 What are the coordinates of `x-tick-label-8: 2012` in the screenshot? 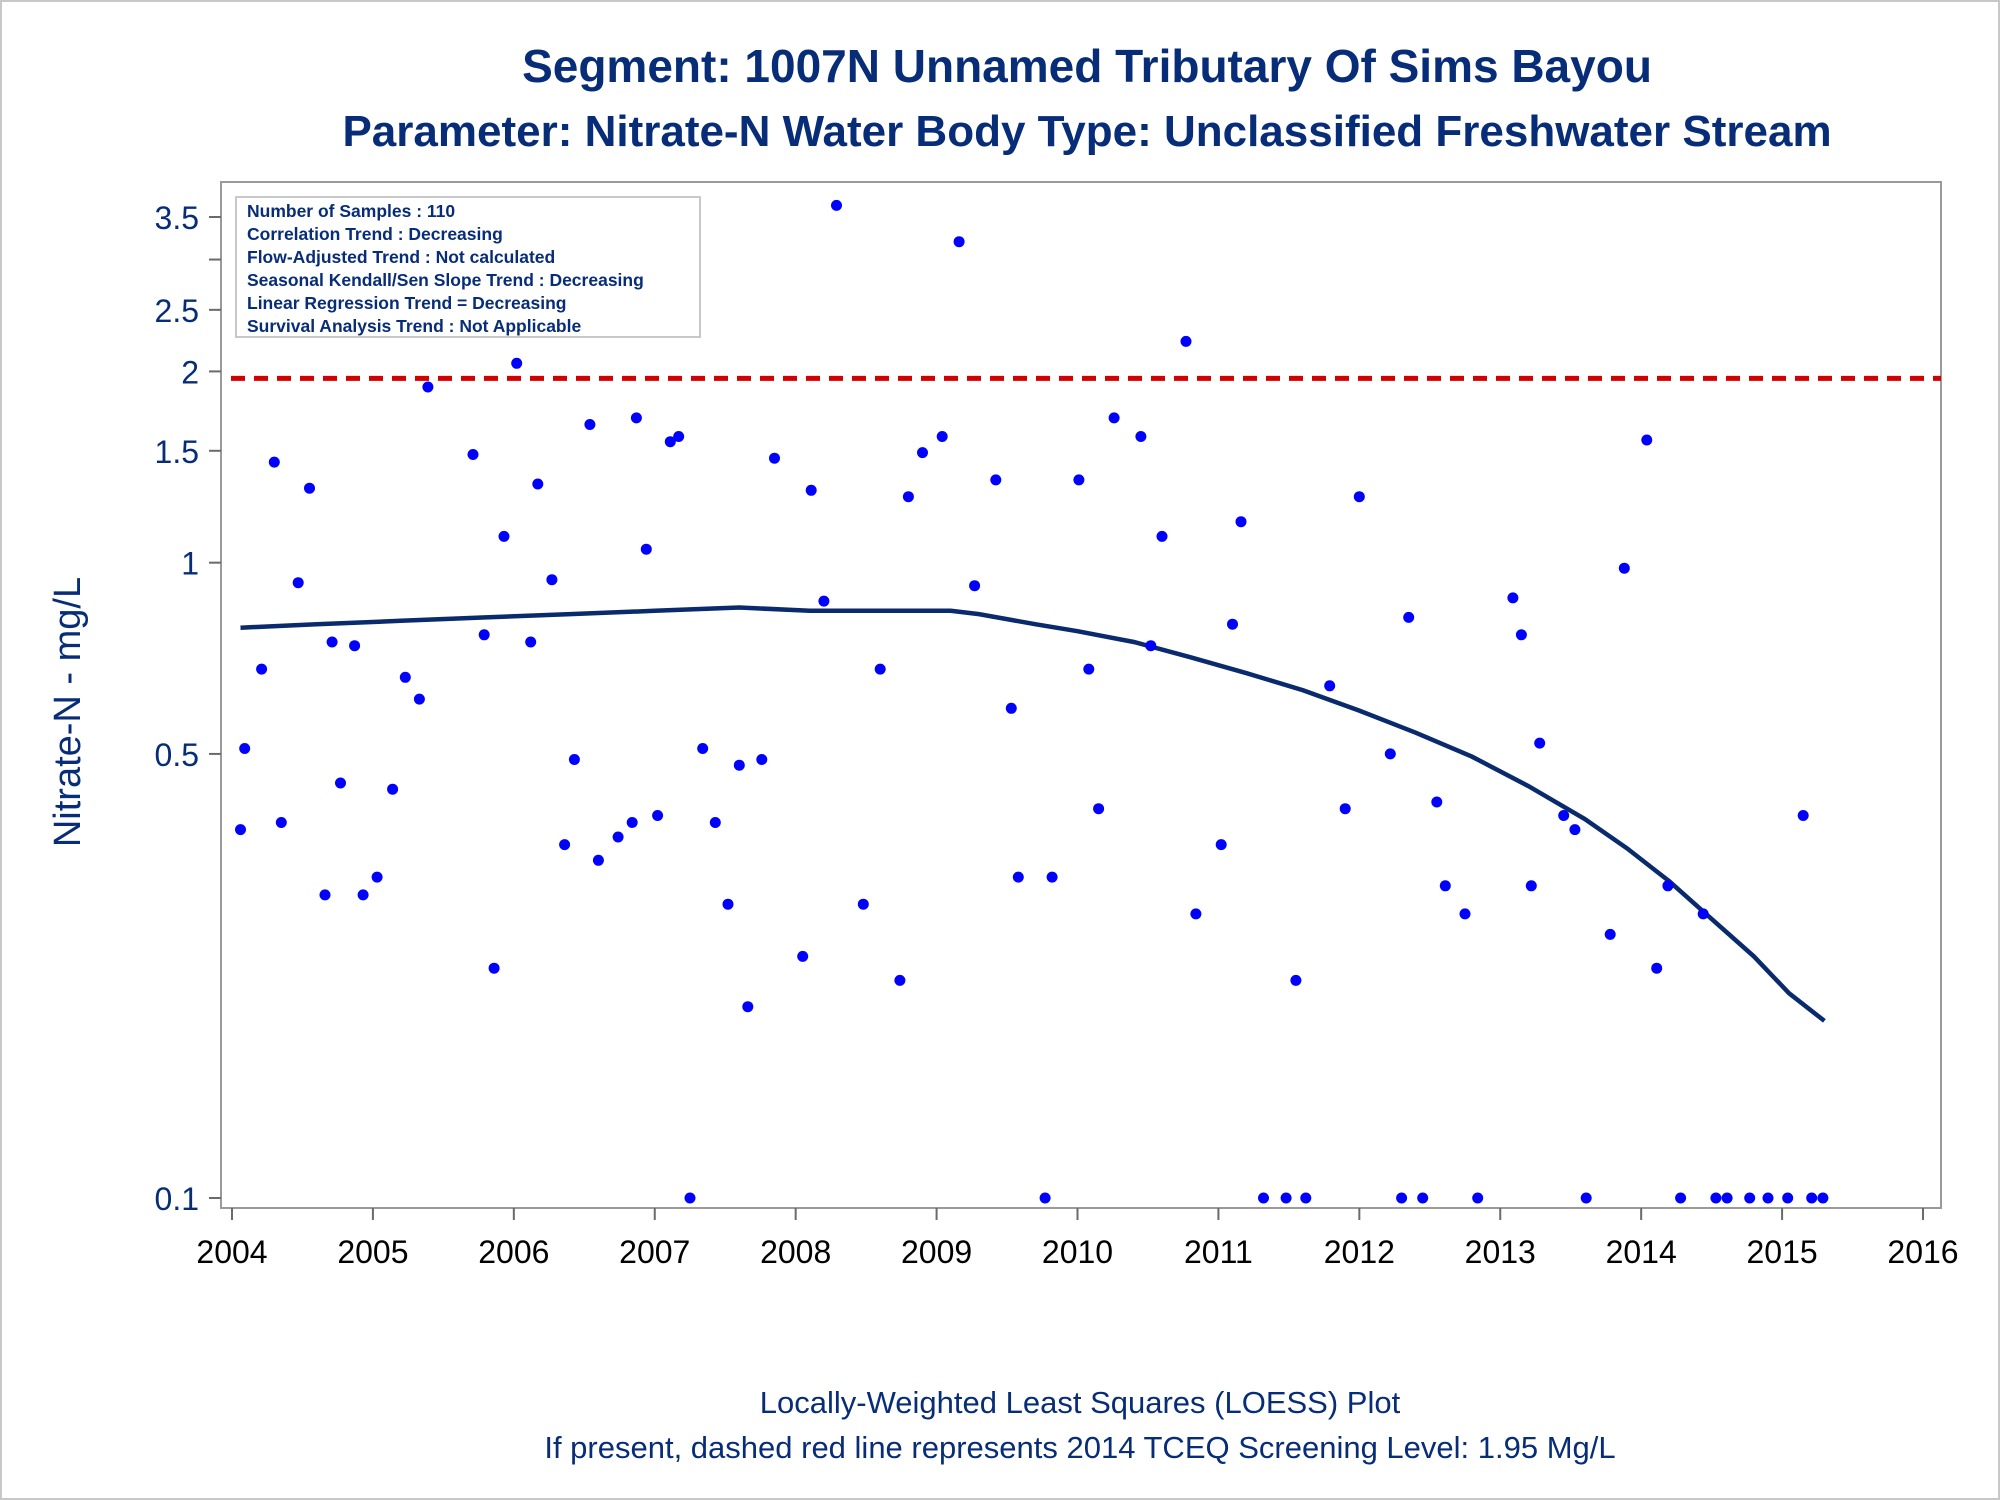 It's located at (1359, 1252).